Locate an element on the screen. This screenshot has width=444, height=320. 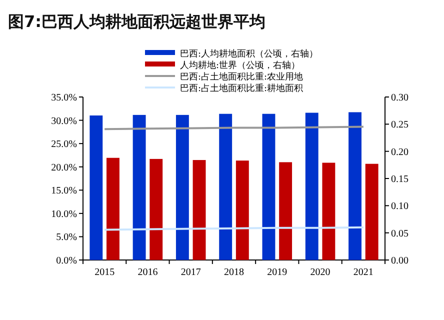
legend-label: 巴西:占土地面积比重:农业用地 is located at coordinates (242, 77).